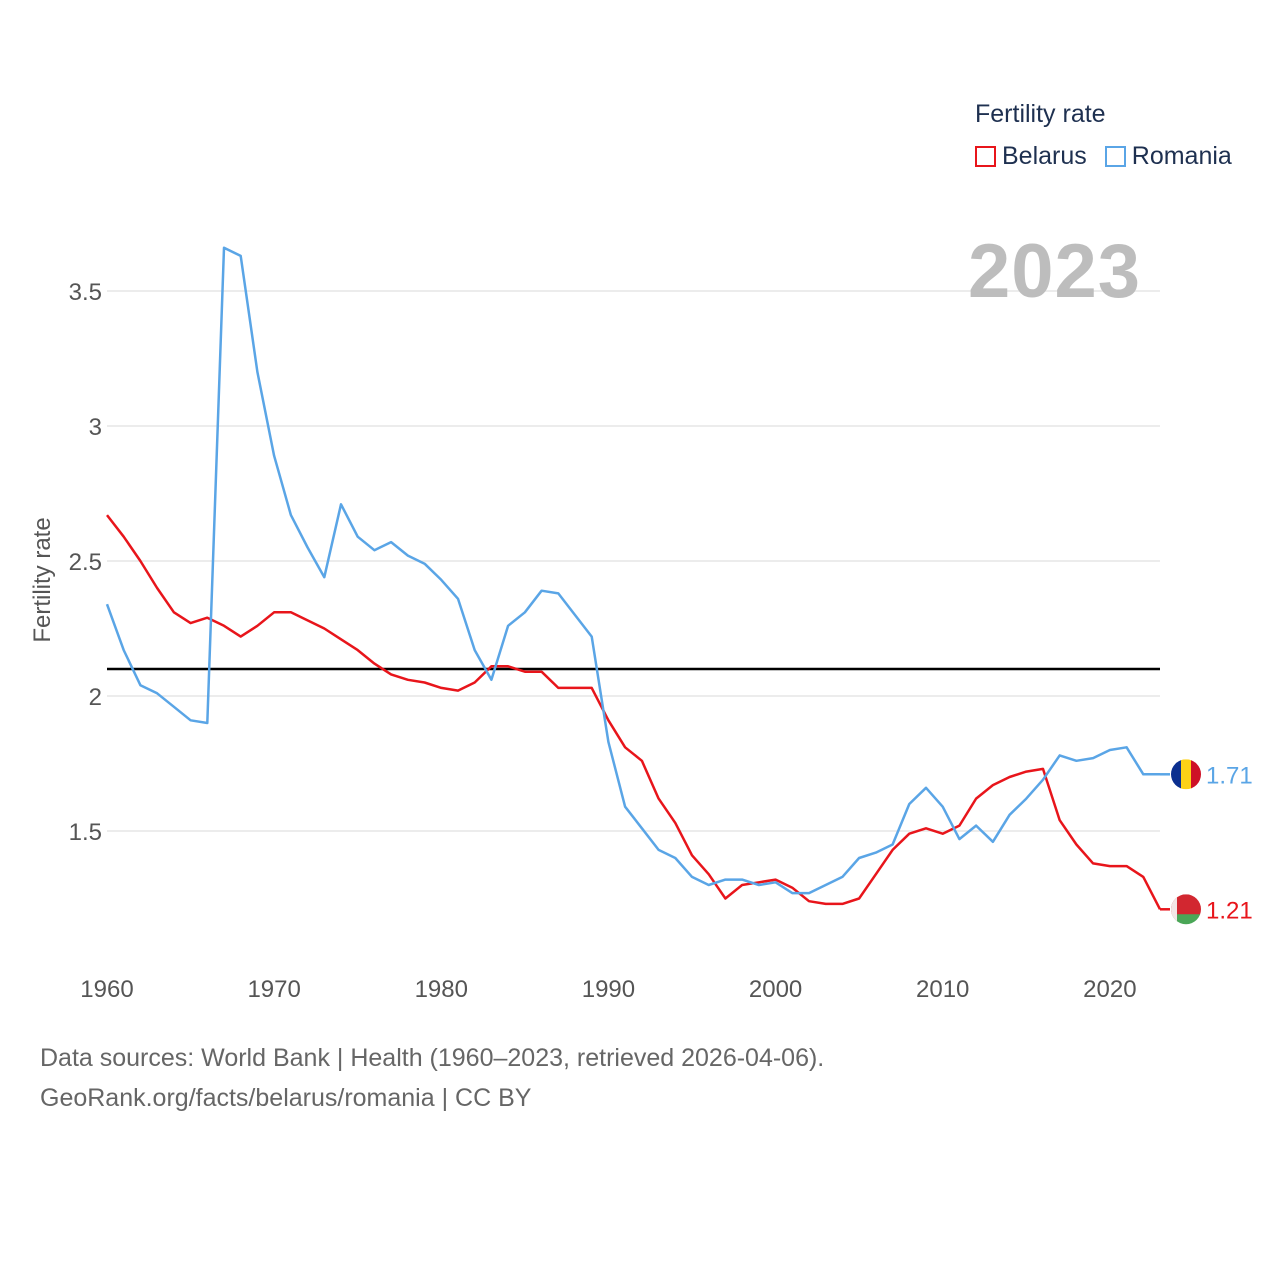  What do you see at coordinates (775, 989) in the screenshot?
I see `x-tick-label: 2000` at bounding box center [775, 989].